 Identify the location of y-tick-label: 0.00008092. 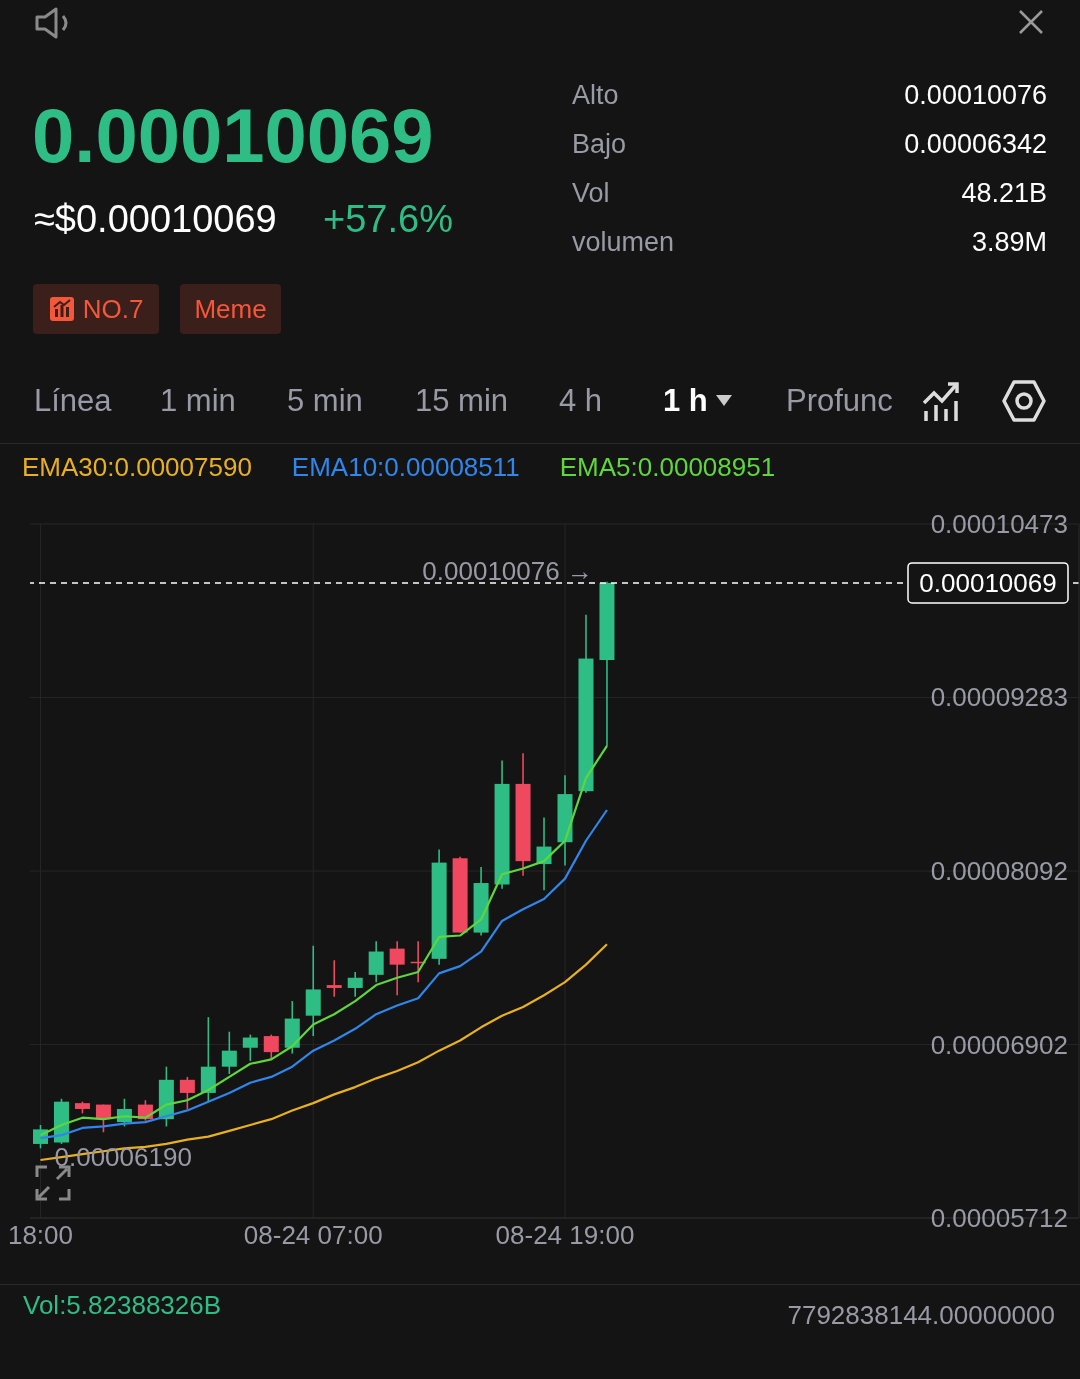
(999, 871).